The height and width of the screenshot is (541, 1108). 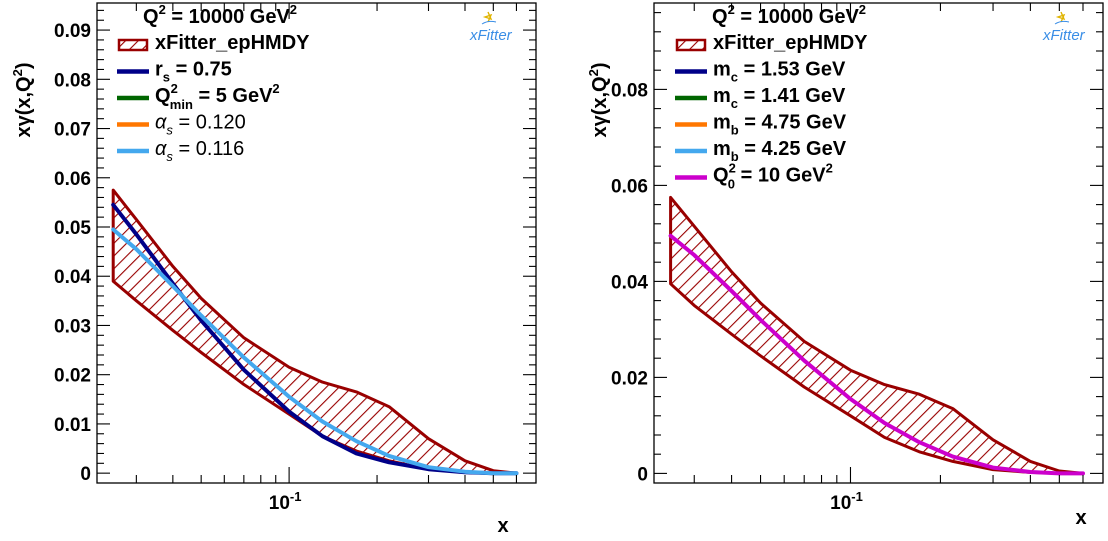 I want to click on legend-entry-4: mb = 4.25 GeV, so click(x=761, y=151).